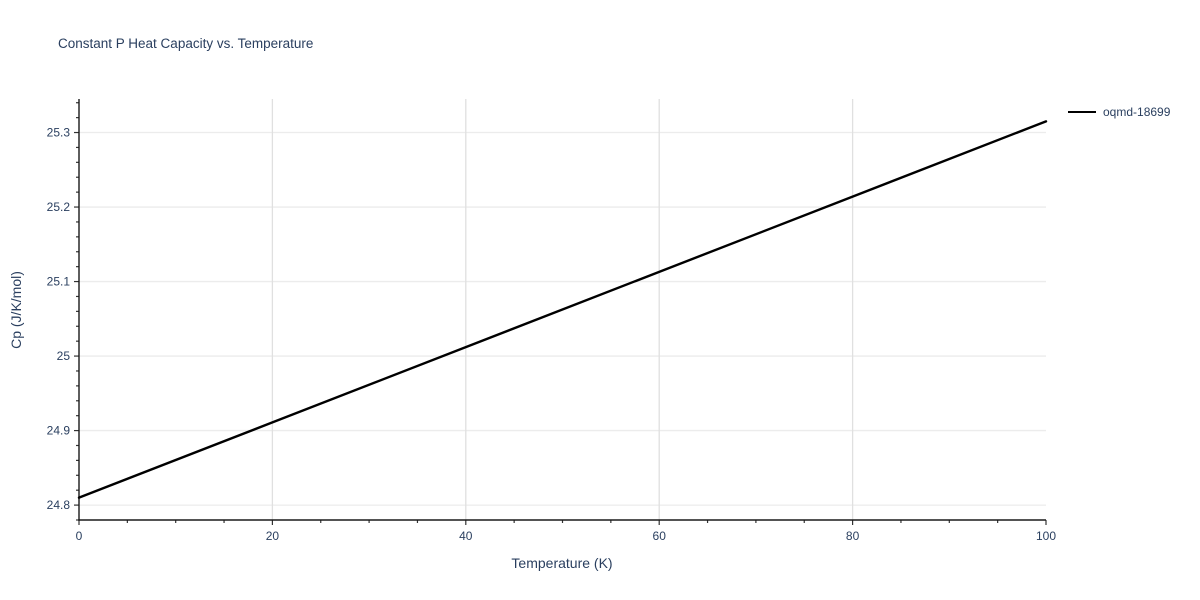 This screenshot has height=600, width=1200. I want to click on x-axis-title: Temperature (K), so click(562, 563).